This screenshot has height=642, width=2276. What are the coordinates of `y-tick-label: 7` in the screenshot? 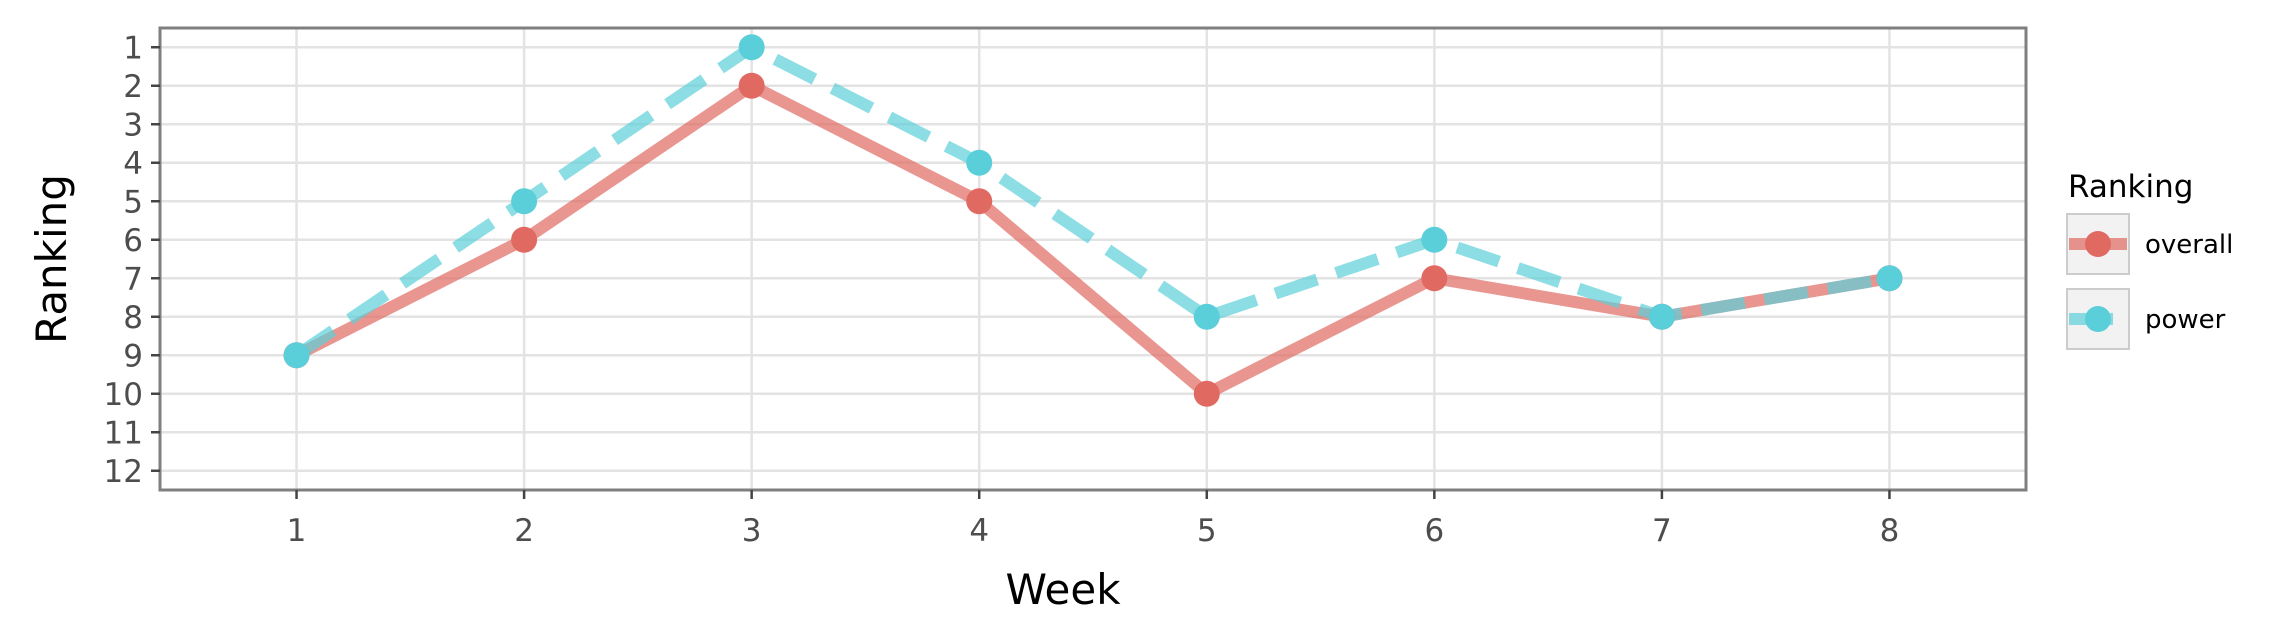 It's located at (133, 279).